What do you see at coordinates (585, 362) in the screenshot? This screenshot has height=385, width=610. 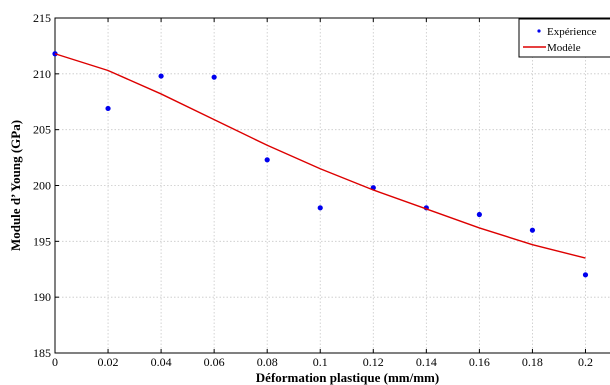 I see `x-tick-label: 0.2` at bounding box center [585, 362].